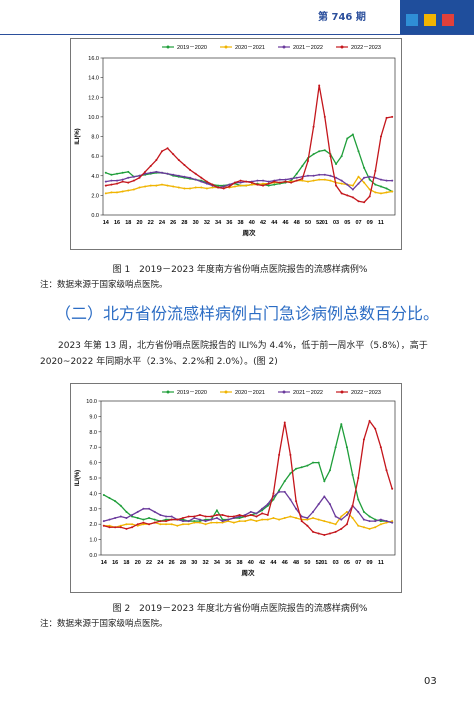  I want to click on x-tick-label: 05, so click(347, 563).